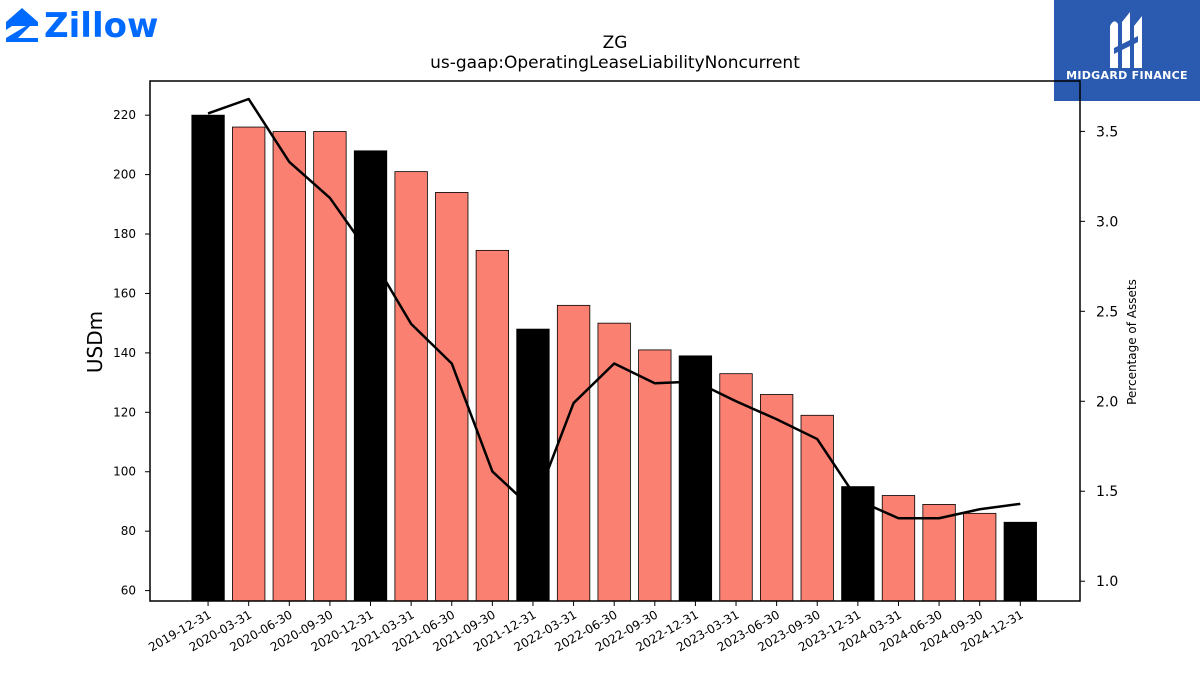 This screenshot has height=675, width=1200. I want to click on zillow-logo: Zillow, so click(82, 25).